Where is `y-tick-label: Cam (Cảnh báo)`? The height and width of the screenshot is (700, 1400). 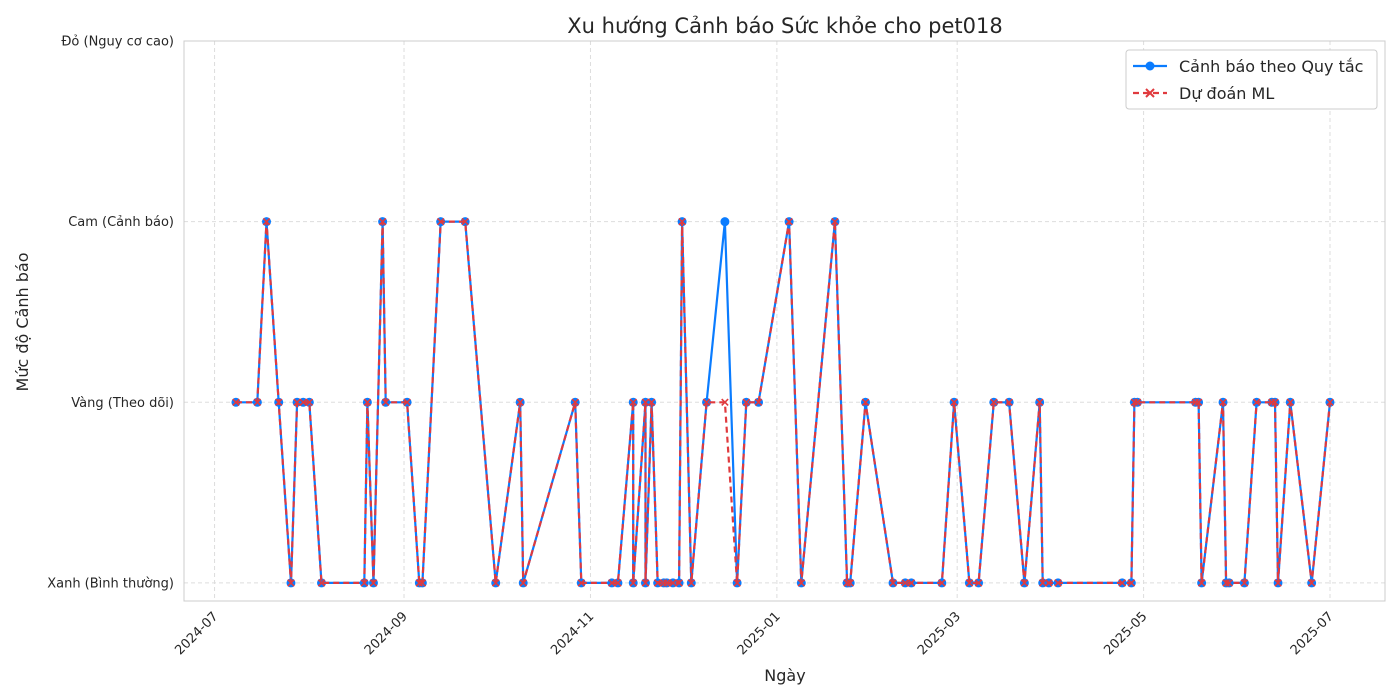 y-tick-label: Cam (Cảnh báo) is located at coordinates (121, 222).